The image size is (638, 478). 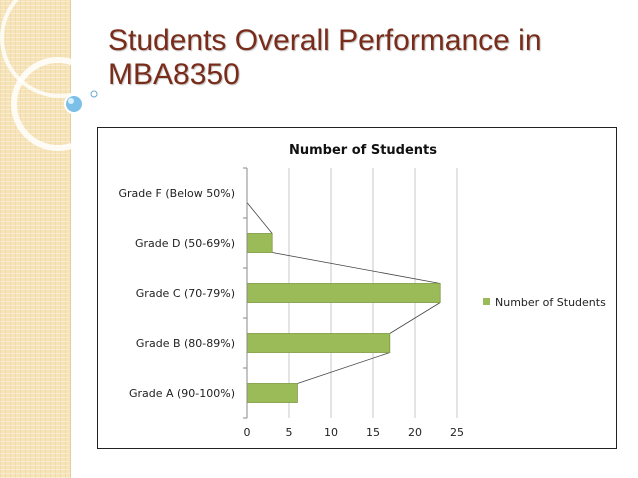 I want to click on legend-label: Number of Students, so click(x=550, y=302).